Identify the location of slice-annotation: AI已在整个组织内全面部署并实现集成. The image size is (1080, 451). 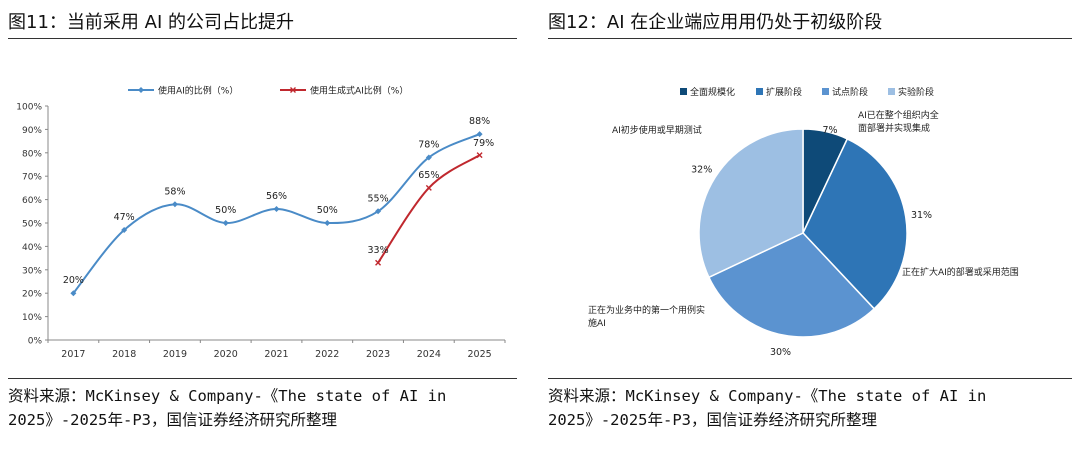
(898, 121).